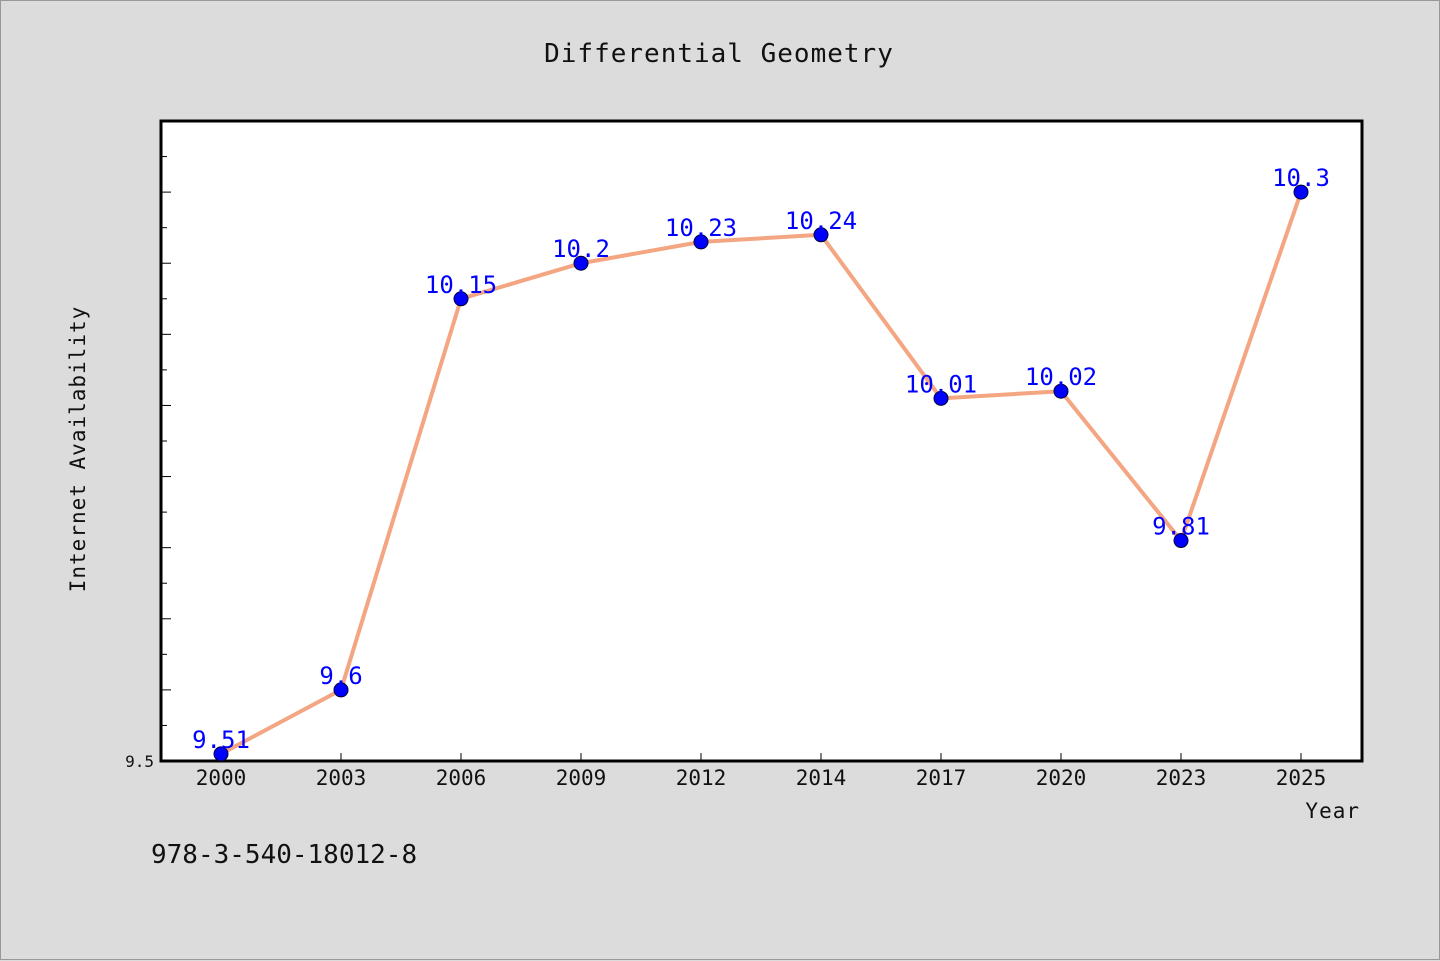 Image resolution: width=1440 pixels, height=961 pixels. I want to click on data-label: 9.6, so click(340, 676).